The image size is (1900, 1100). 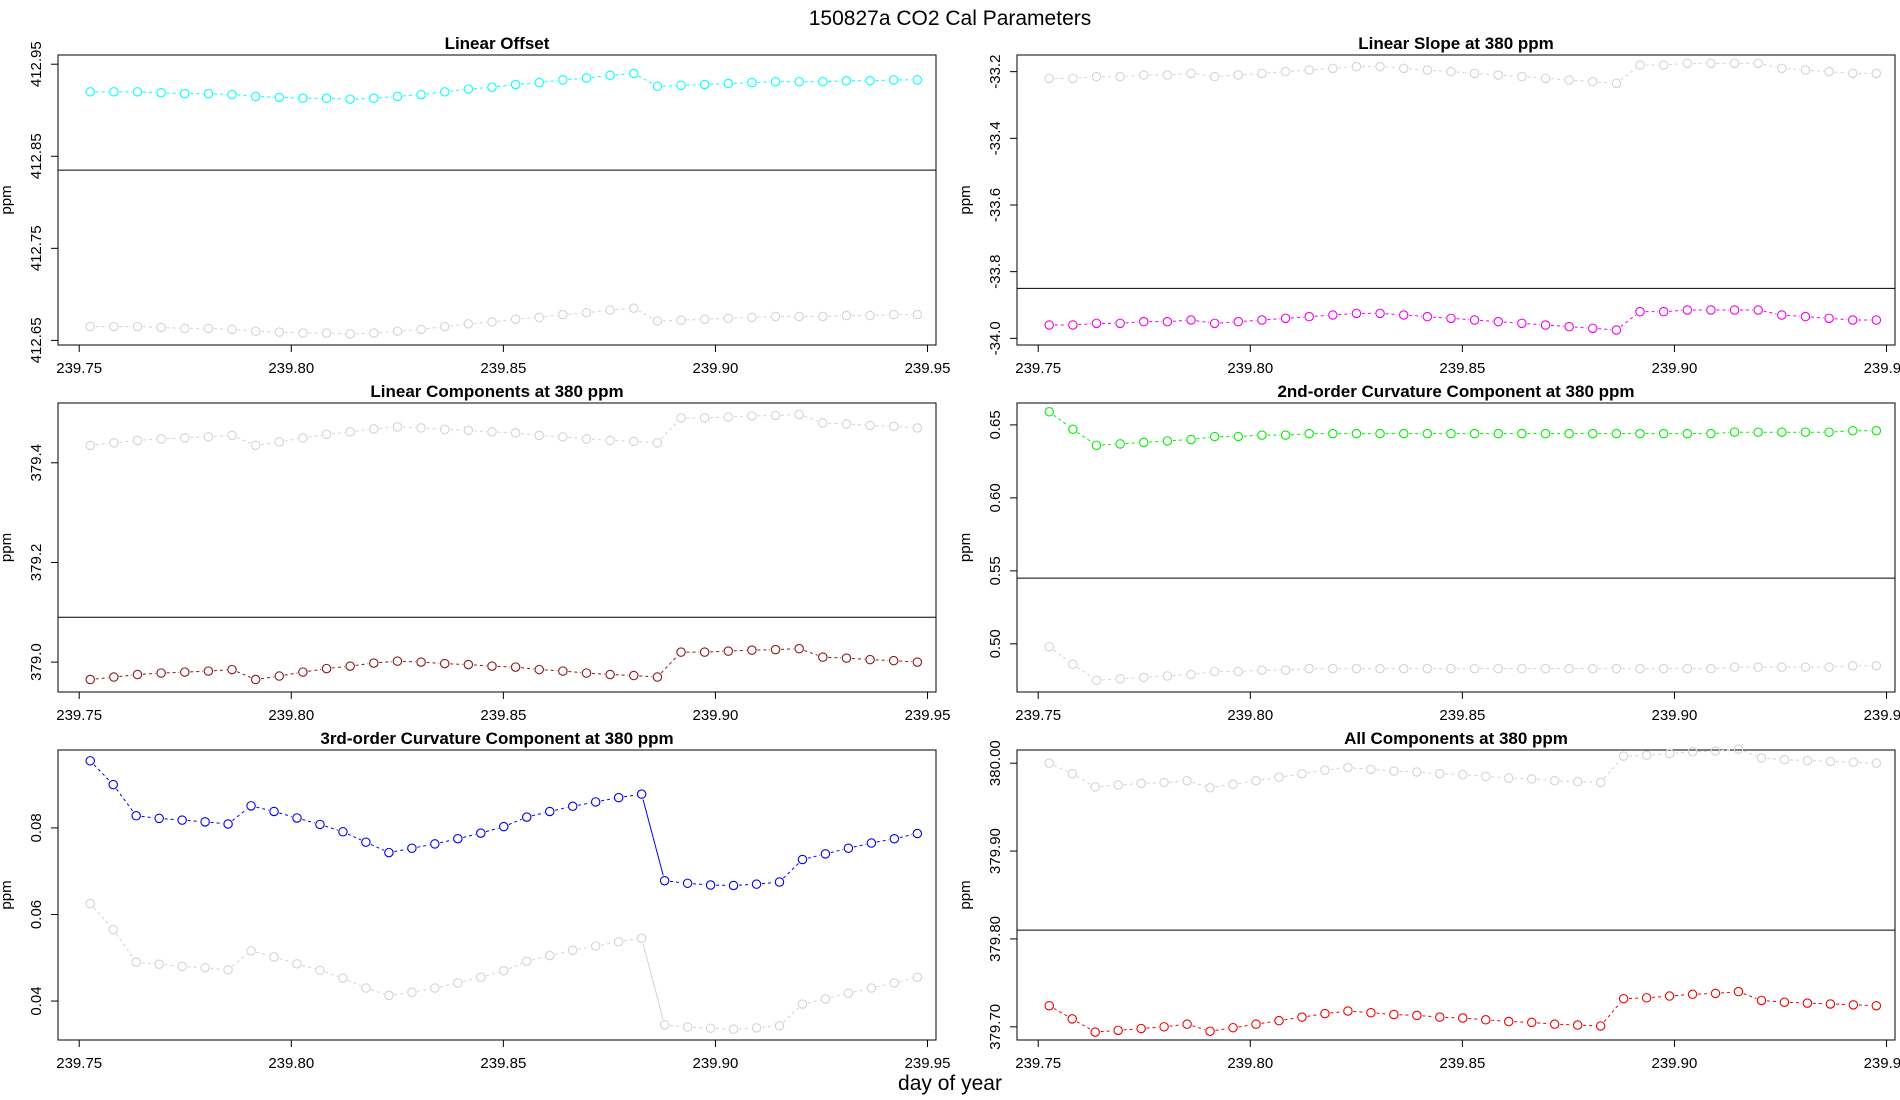 What do you see at coordinates (995, 272) in the screenshot?
I see `y-tick-label: -33.8` at bounding box center [995, 272].